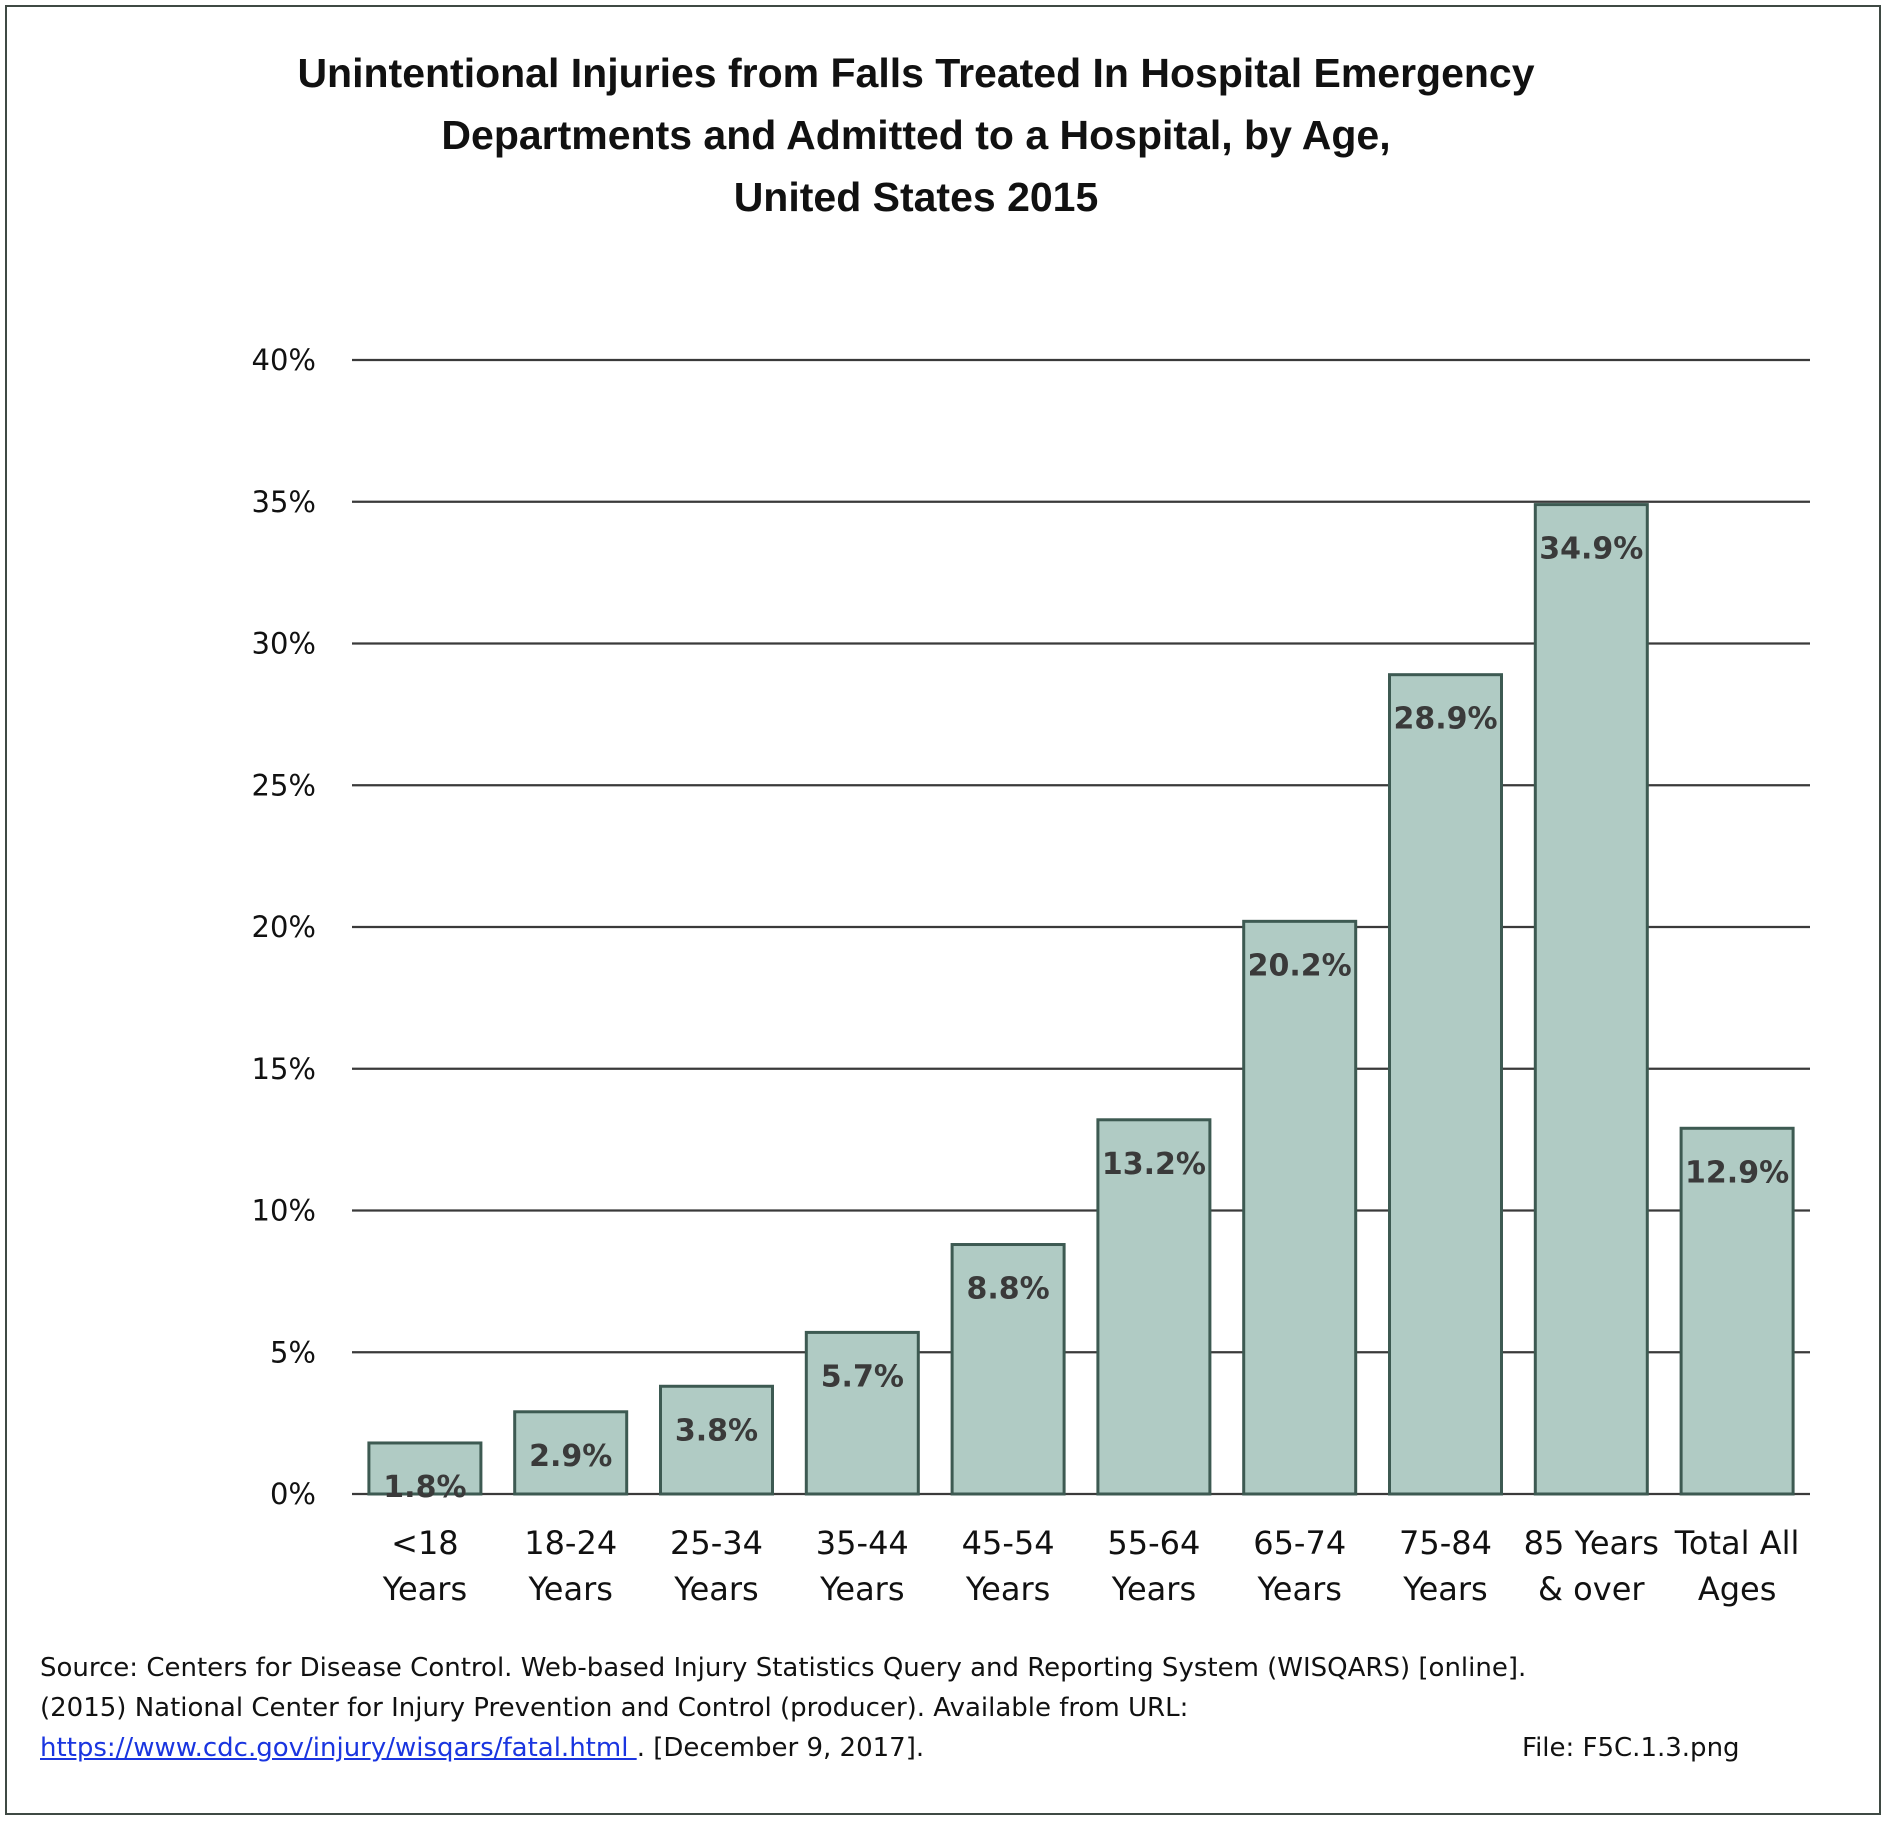 The width and height of the screenshot is (1892, 1826). What do you see at coordinates (570, 1456) in the screenshot?
I see `data-label: 2.9%` at bounding box center [570, 1456].